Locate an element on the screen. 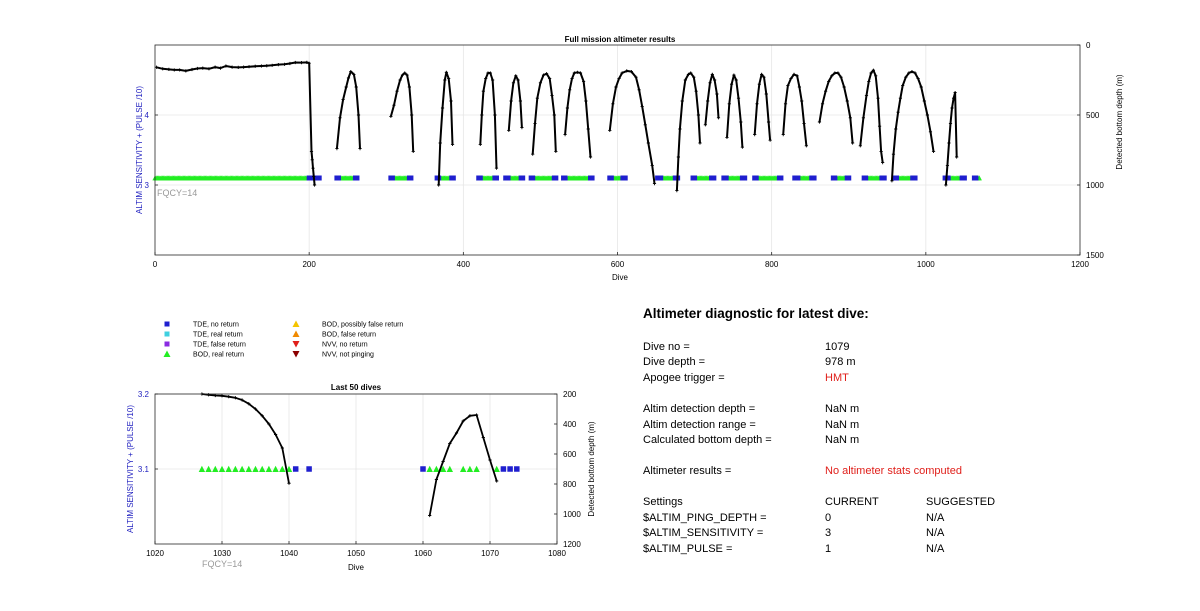  bottom-depth-lines is located at coordinates (349, 455).